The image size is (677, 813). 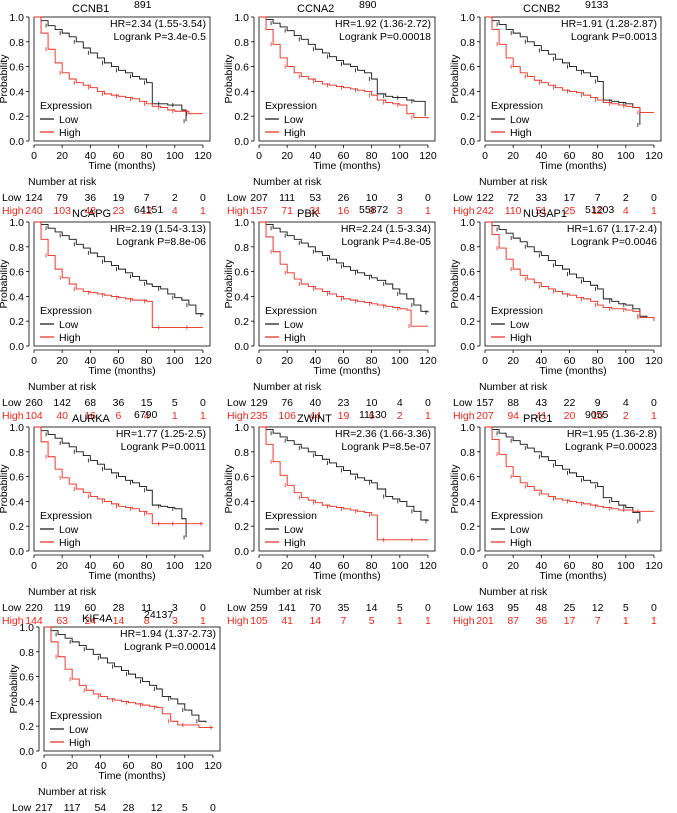 I want to click on risk-low-value: 28, so click(x=129, y=807).